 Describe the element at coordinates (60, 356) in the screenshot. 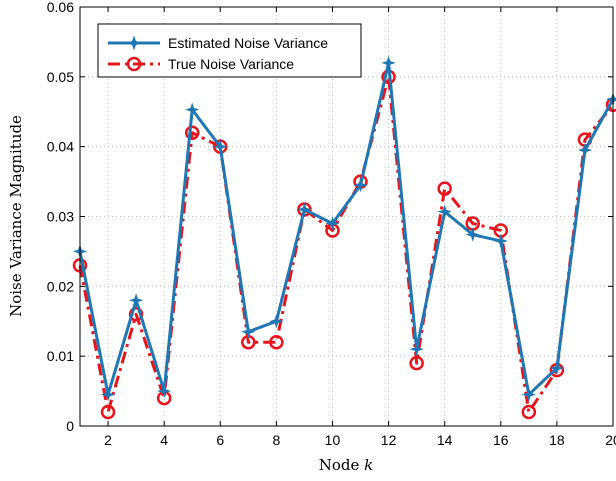

I see `y-tick-label: 0.01` at that location.